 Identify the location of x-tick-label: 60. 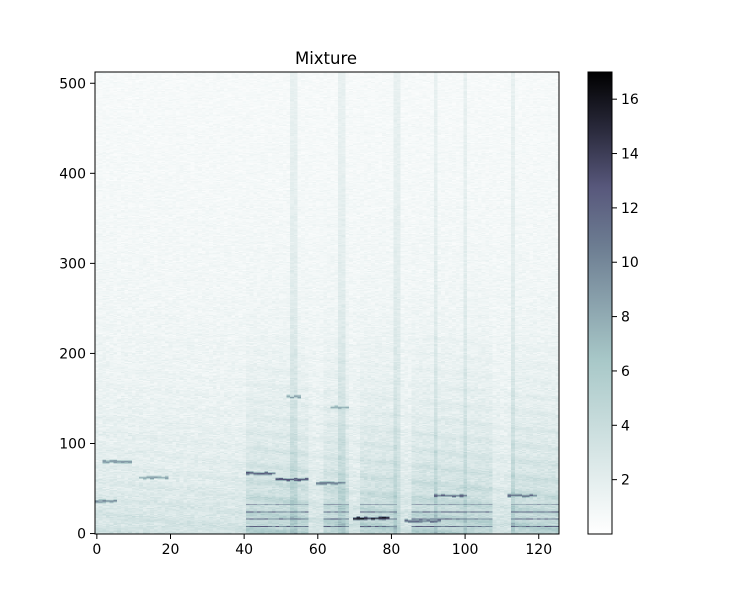
(318, 550).